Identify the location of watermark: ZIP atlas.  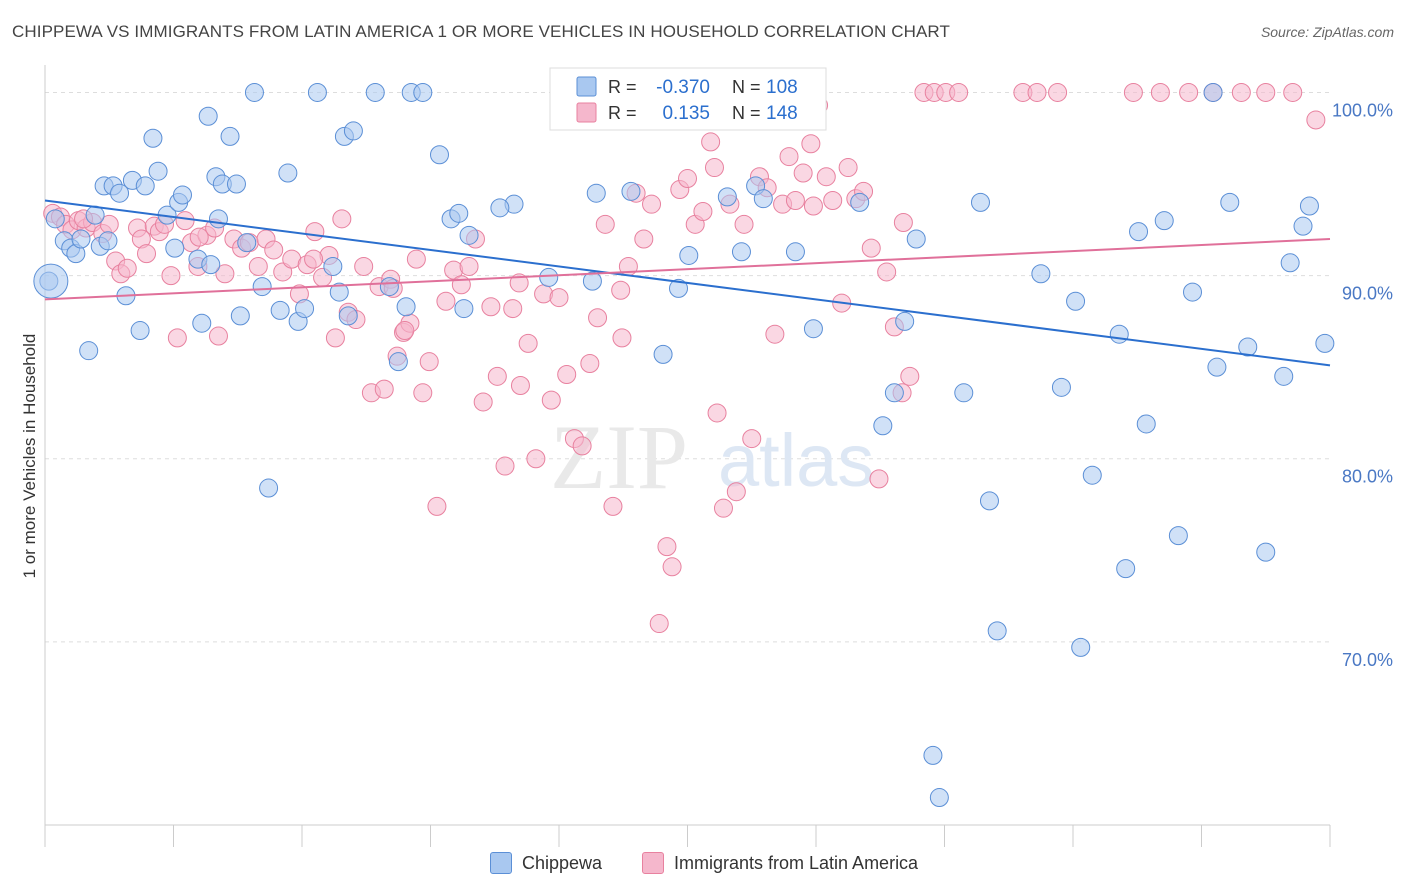
(712, 457).